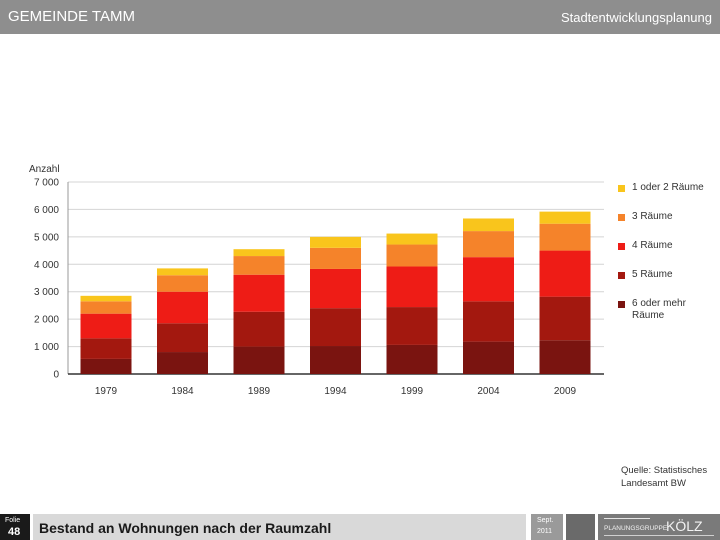  What do you see at coordinates (684, 525) in the screenshot?
I see `logo-text: KÖLZ` at bounding box center [684, 525].